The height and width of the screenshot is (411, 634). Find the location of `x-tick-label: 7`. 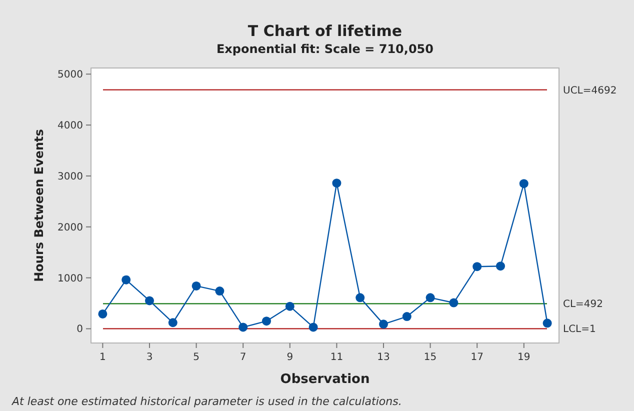

x-tick-label: 7 is located at coordinates (243, 357).